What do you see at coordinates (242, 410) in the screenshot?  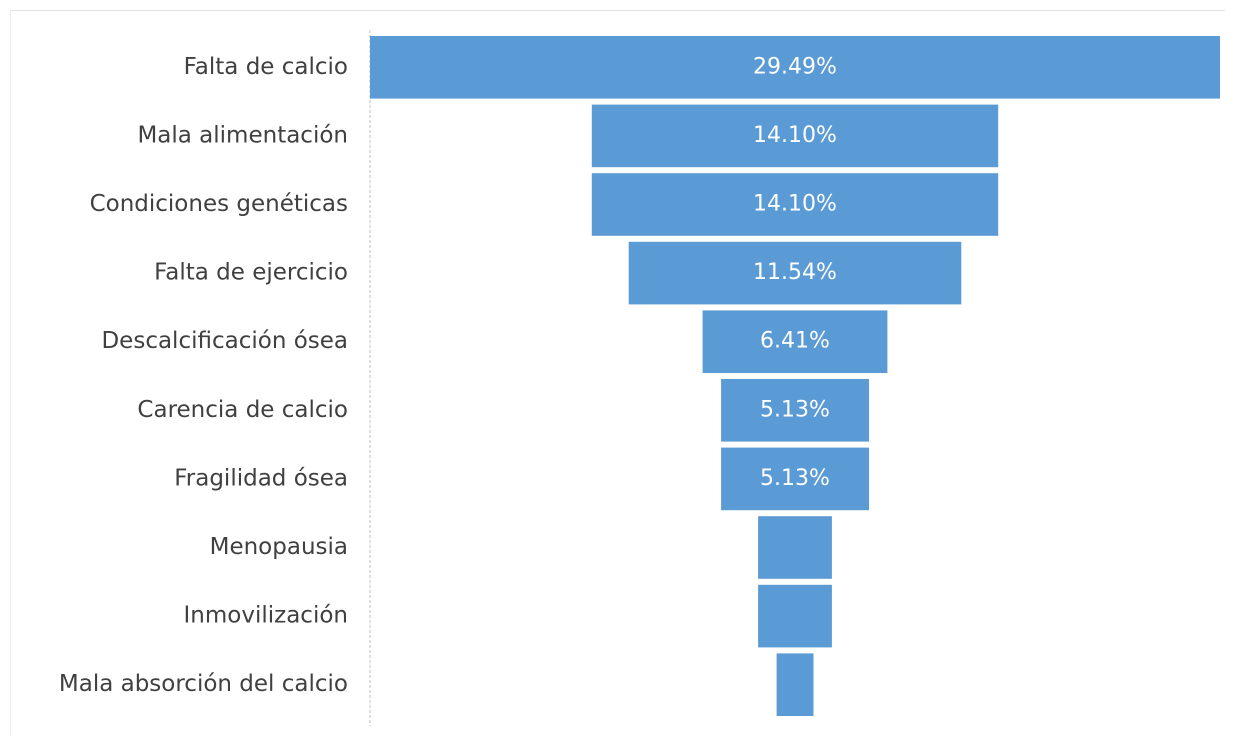 I see `category-label: Carencia de calcio` at bounding box center [242, 410].